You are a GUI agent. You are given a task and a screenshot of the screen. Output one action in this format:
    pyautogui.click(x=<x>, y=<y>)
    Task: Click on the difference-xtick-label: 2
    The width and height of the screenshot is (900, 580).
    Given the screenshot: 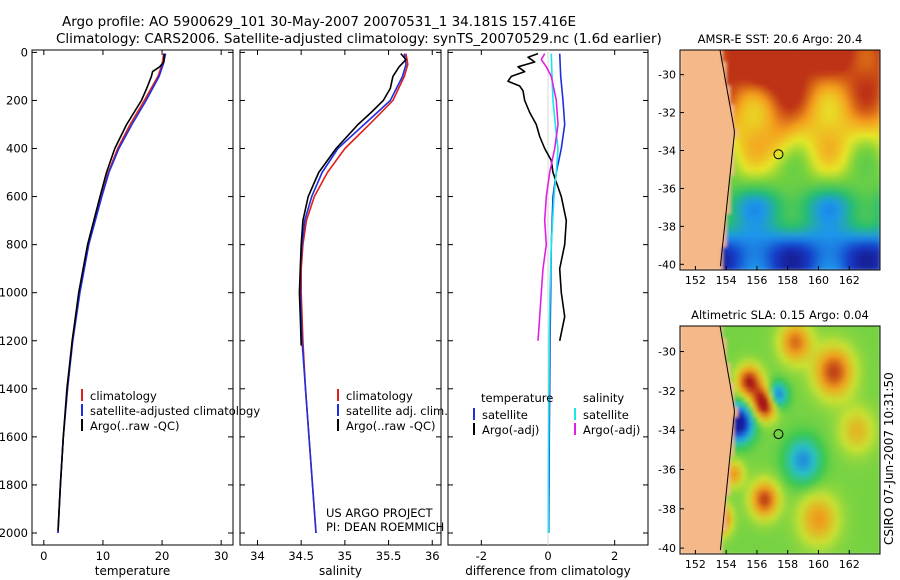 What is the action you would take?
    pyautogui.click(x=614, y=556)
    